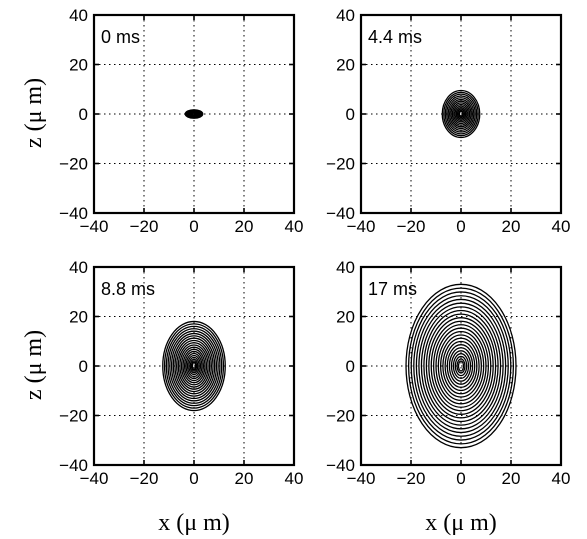 The image size is (587, 539). Describe the element at coordinates (128, 289) in the screenshot. I see `time-annotation: 8.8 ms` at that location.